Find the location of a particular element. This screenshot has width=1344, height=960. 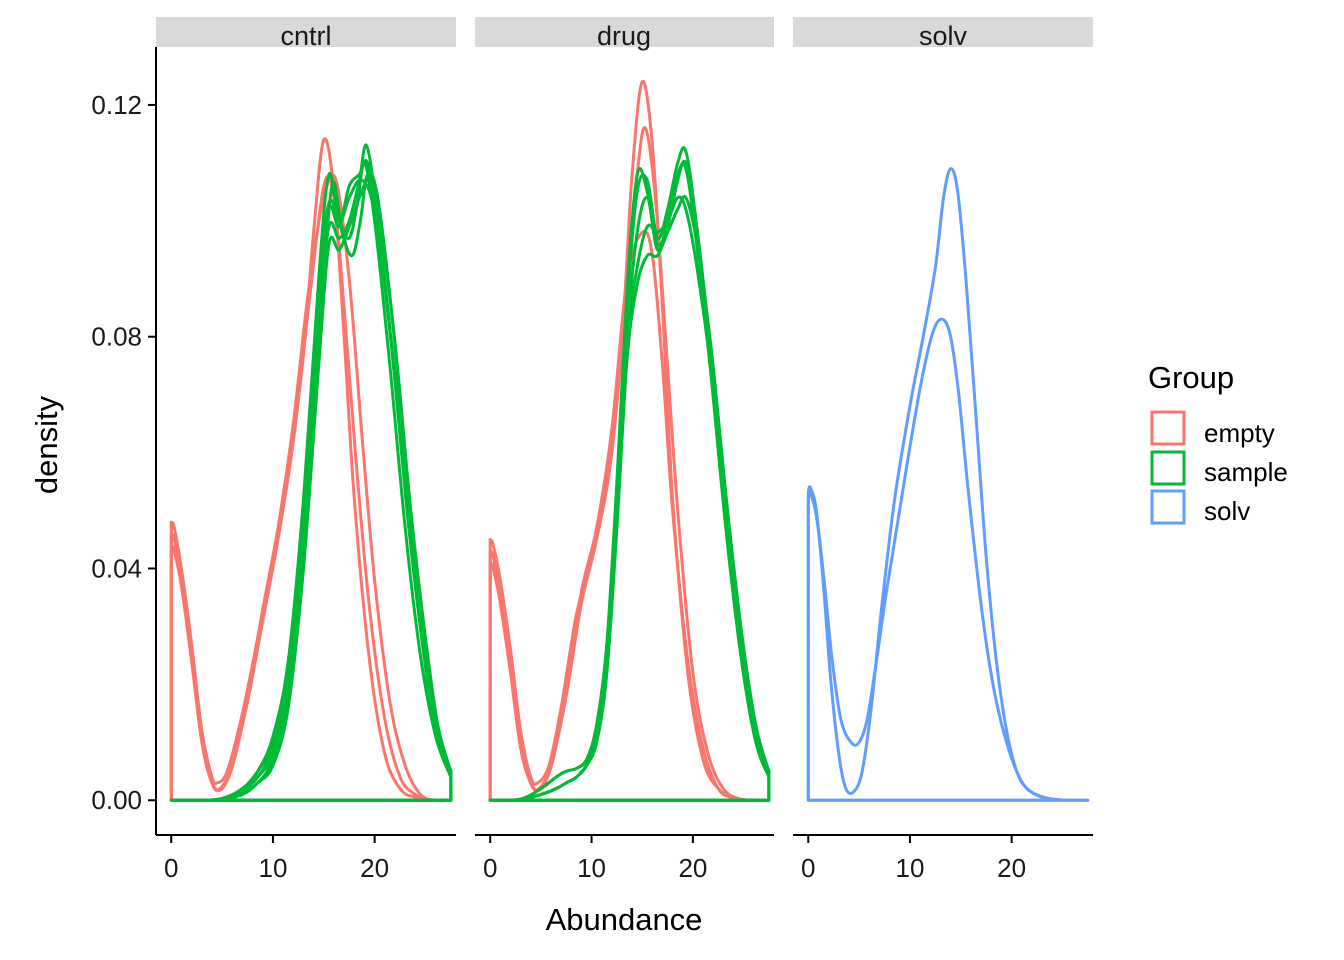

legend-item-empty: empty is located at coordinates (1212, 429).